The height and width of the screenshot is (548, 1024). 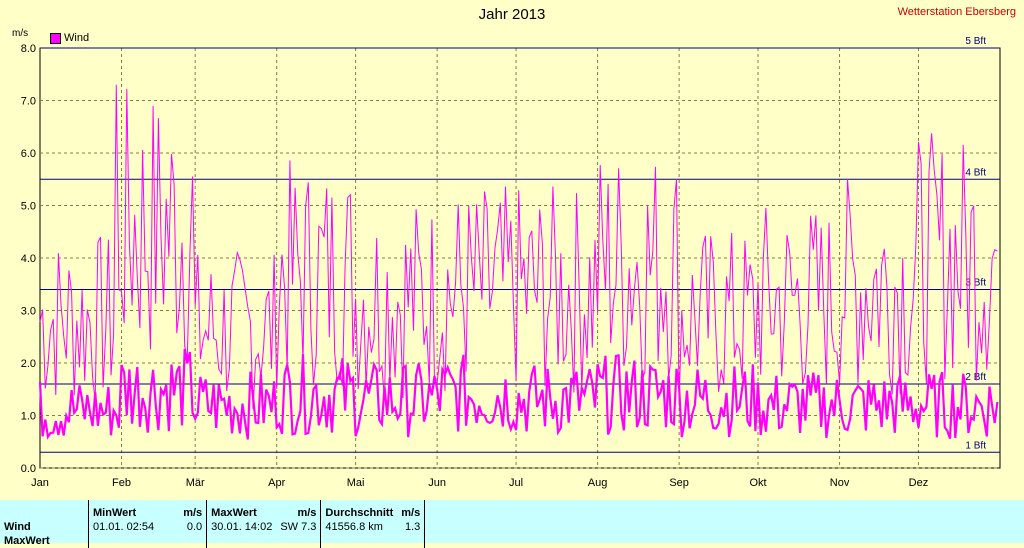 I want to click on min-unit: m/s, so click(x=193, y=513).